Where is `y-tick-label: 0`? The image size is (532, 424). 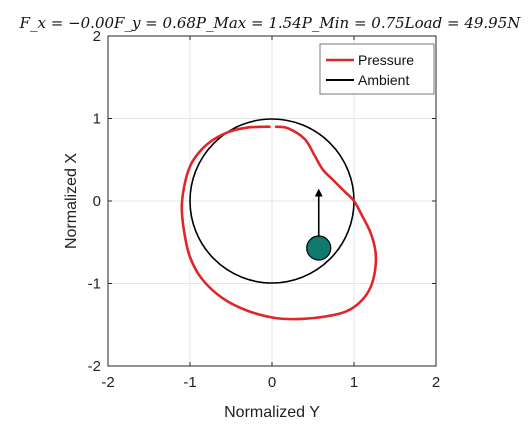 y-tick-label: 0 is located at coordinates (97, 201).